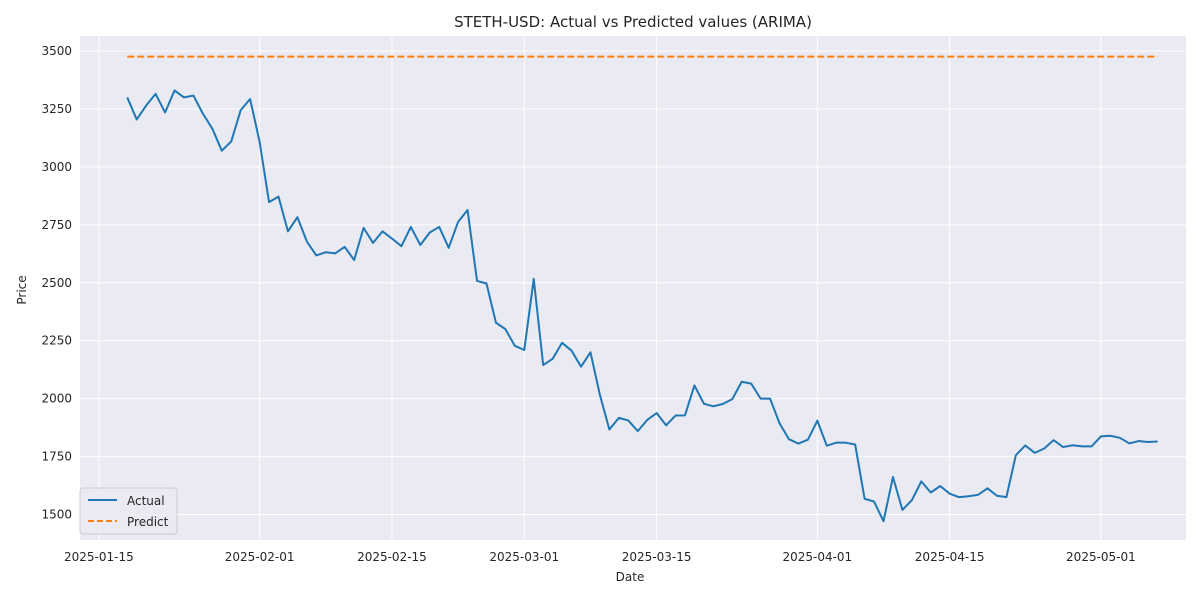  Describe the element at coordinates (817, 557) in the screenshot. I see `x-tick-label: 2025-04-01` at that location.